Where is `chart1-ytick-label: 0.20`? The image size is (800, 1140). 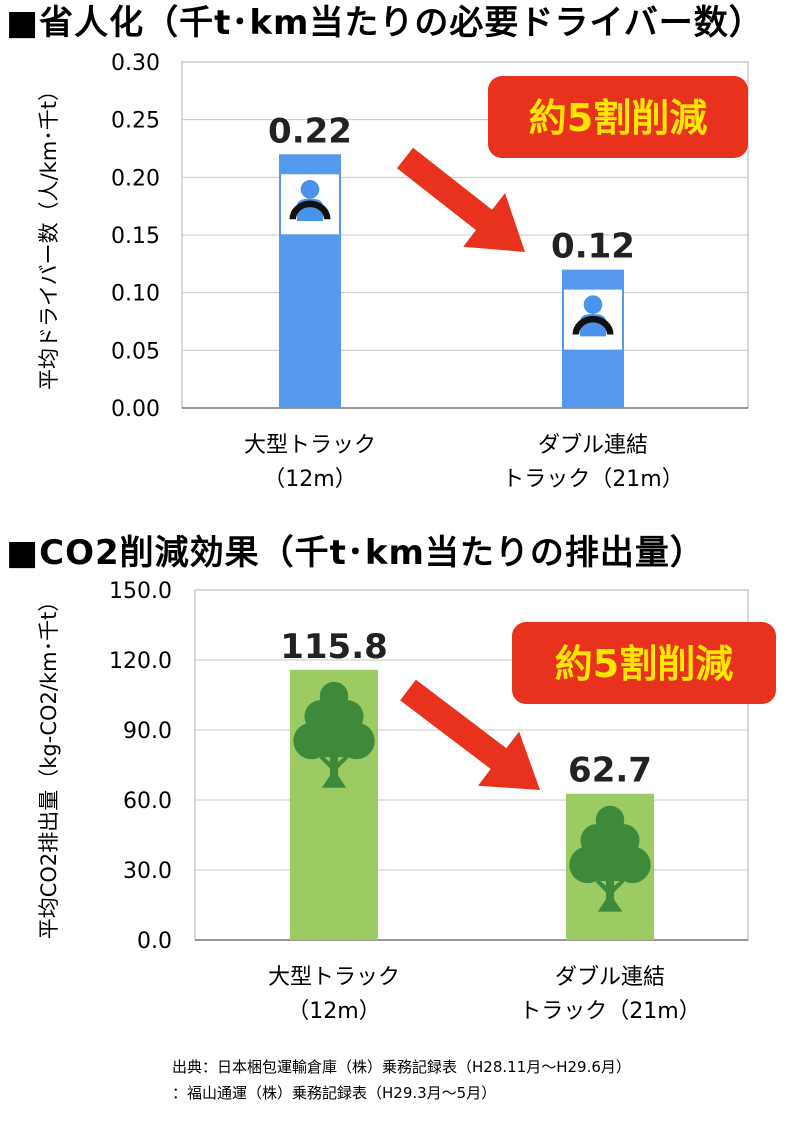
chart1-ytick-label: 0.20 is located at coordinates (135, 178).